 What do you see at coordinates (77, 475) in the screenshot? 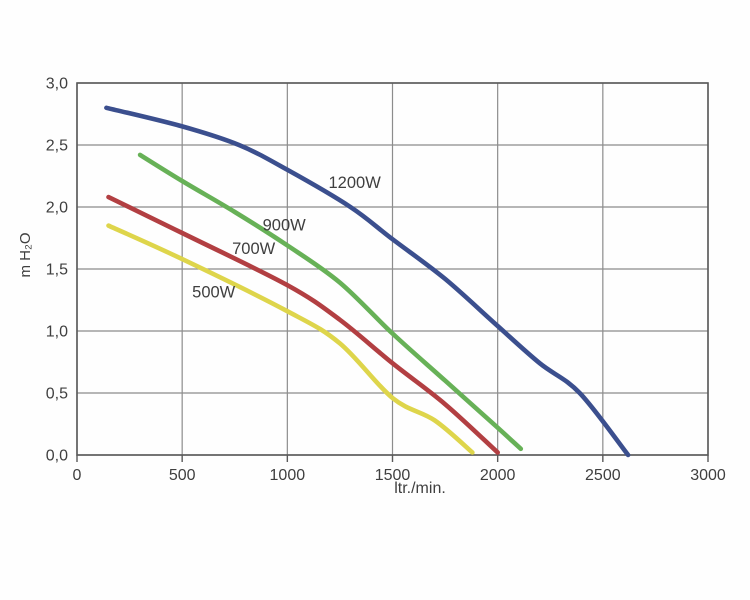
I see `x-tick-label: 0` at bounding box center [77, 475].